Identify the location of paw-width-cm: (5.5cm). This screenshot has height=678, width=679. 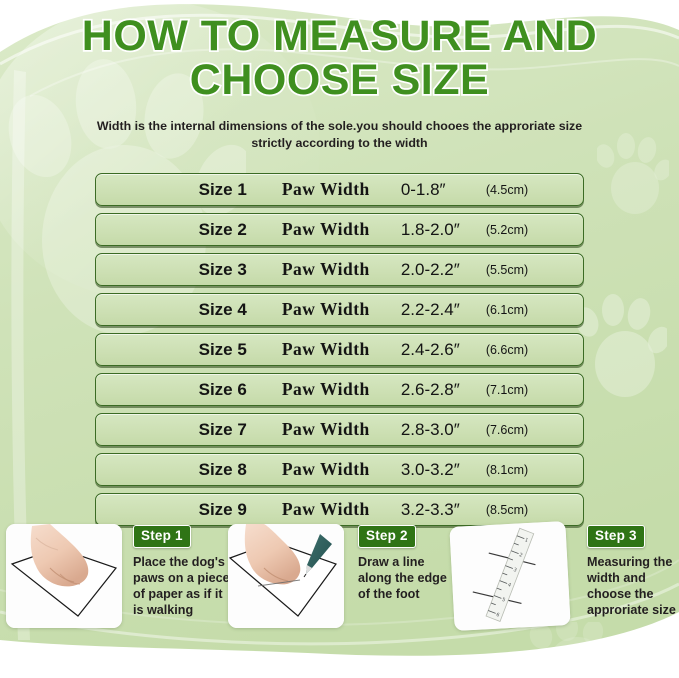
(507, 269).